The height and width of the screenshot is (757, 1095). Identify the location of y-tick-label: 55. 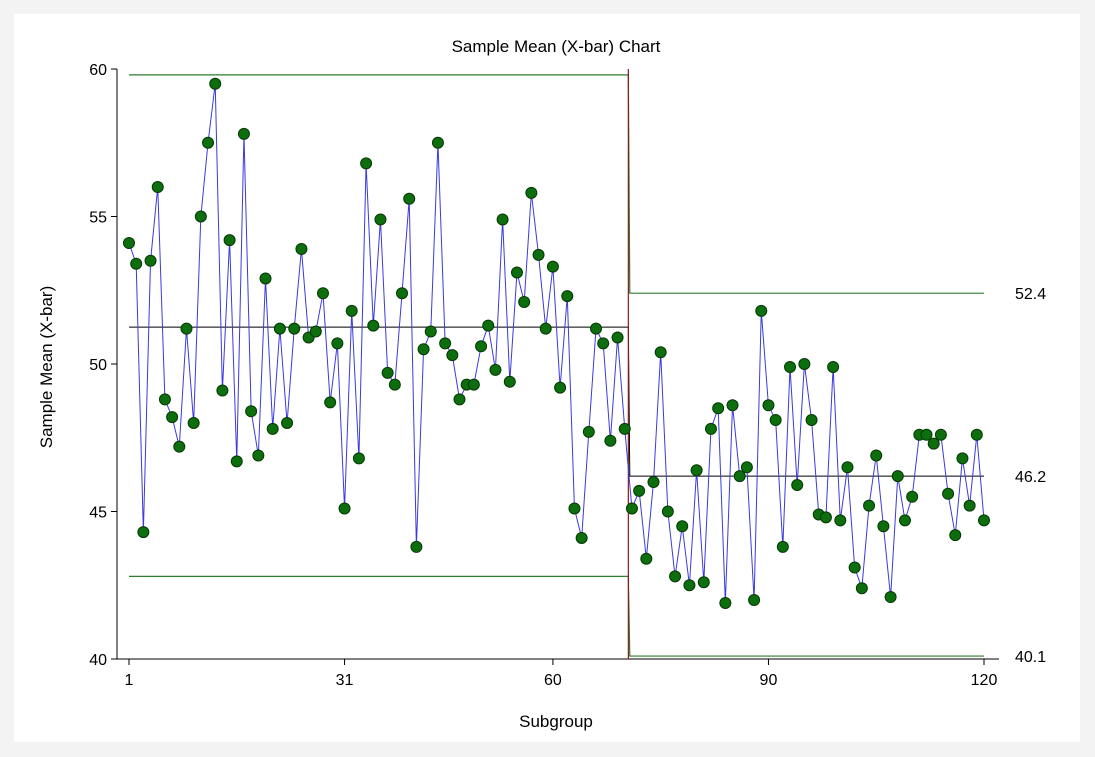
(98, 218).